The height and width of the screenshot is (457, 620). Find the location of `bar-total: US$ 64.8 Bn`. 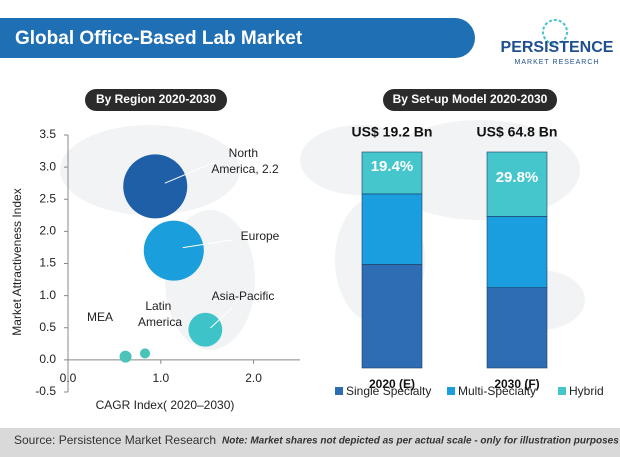

bar-total: US$ 64.8 Bn is located at coordinates (517, 132).